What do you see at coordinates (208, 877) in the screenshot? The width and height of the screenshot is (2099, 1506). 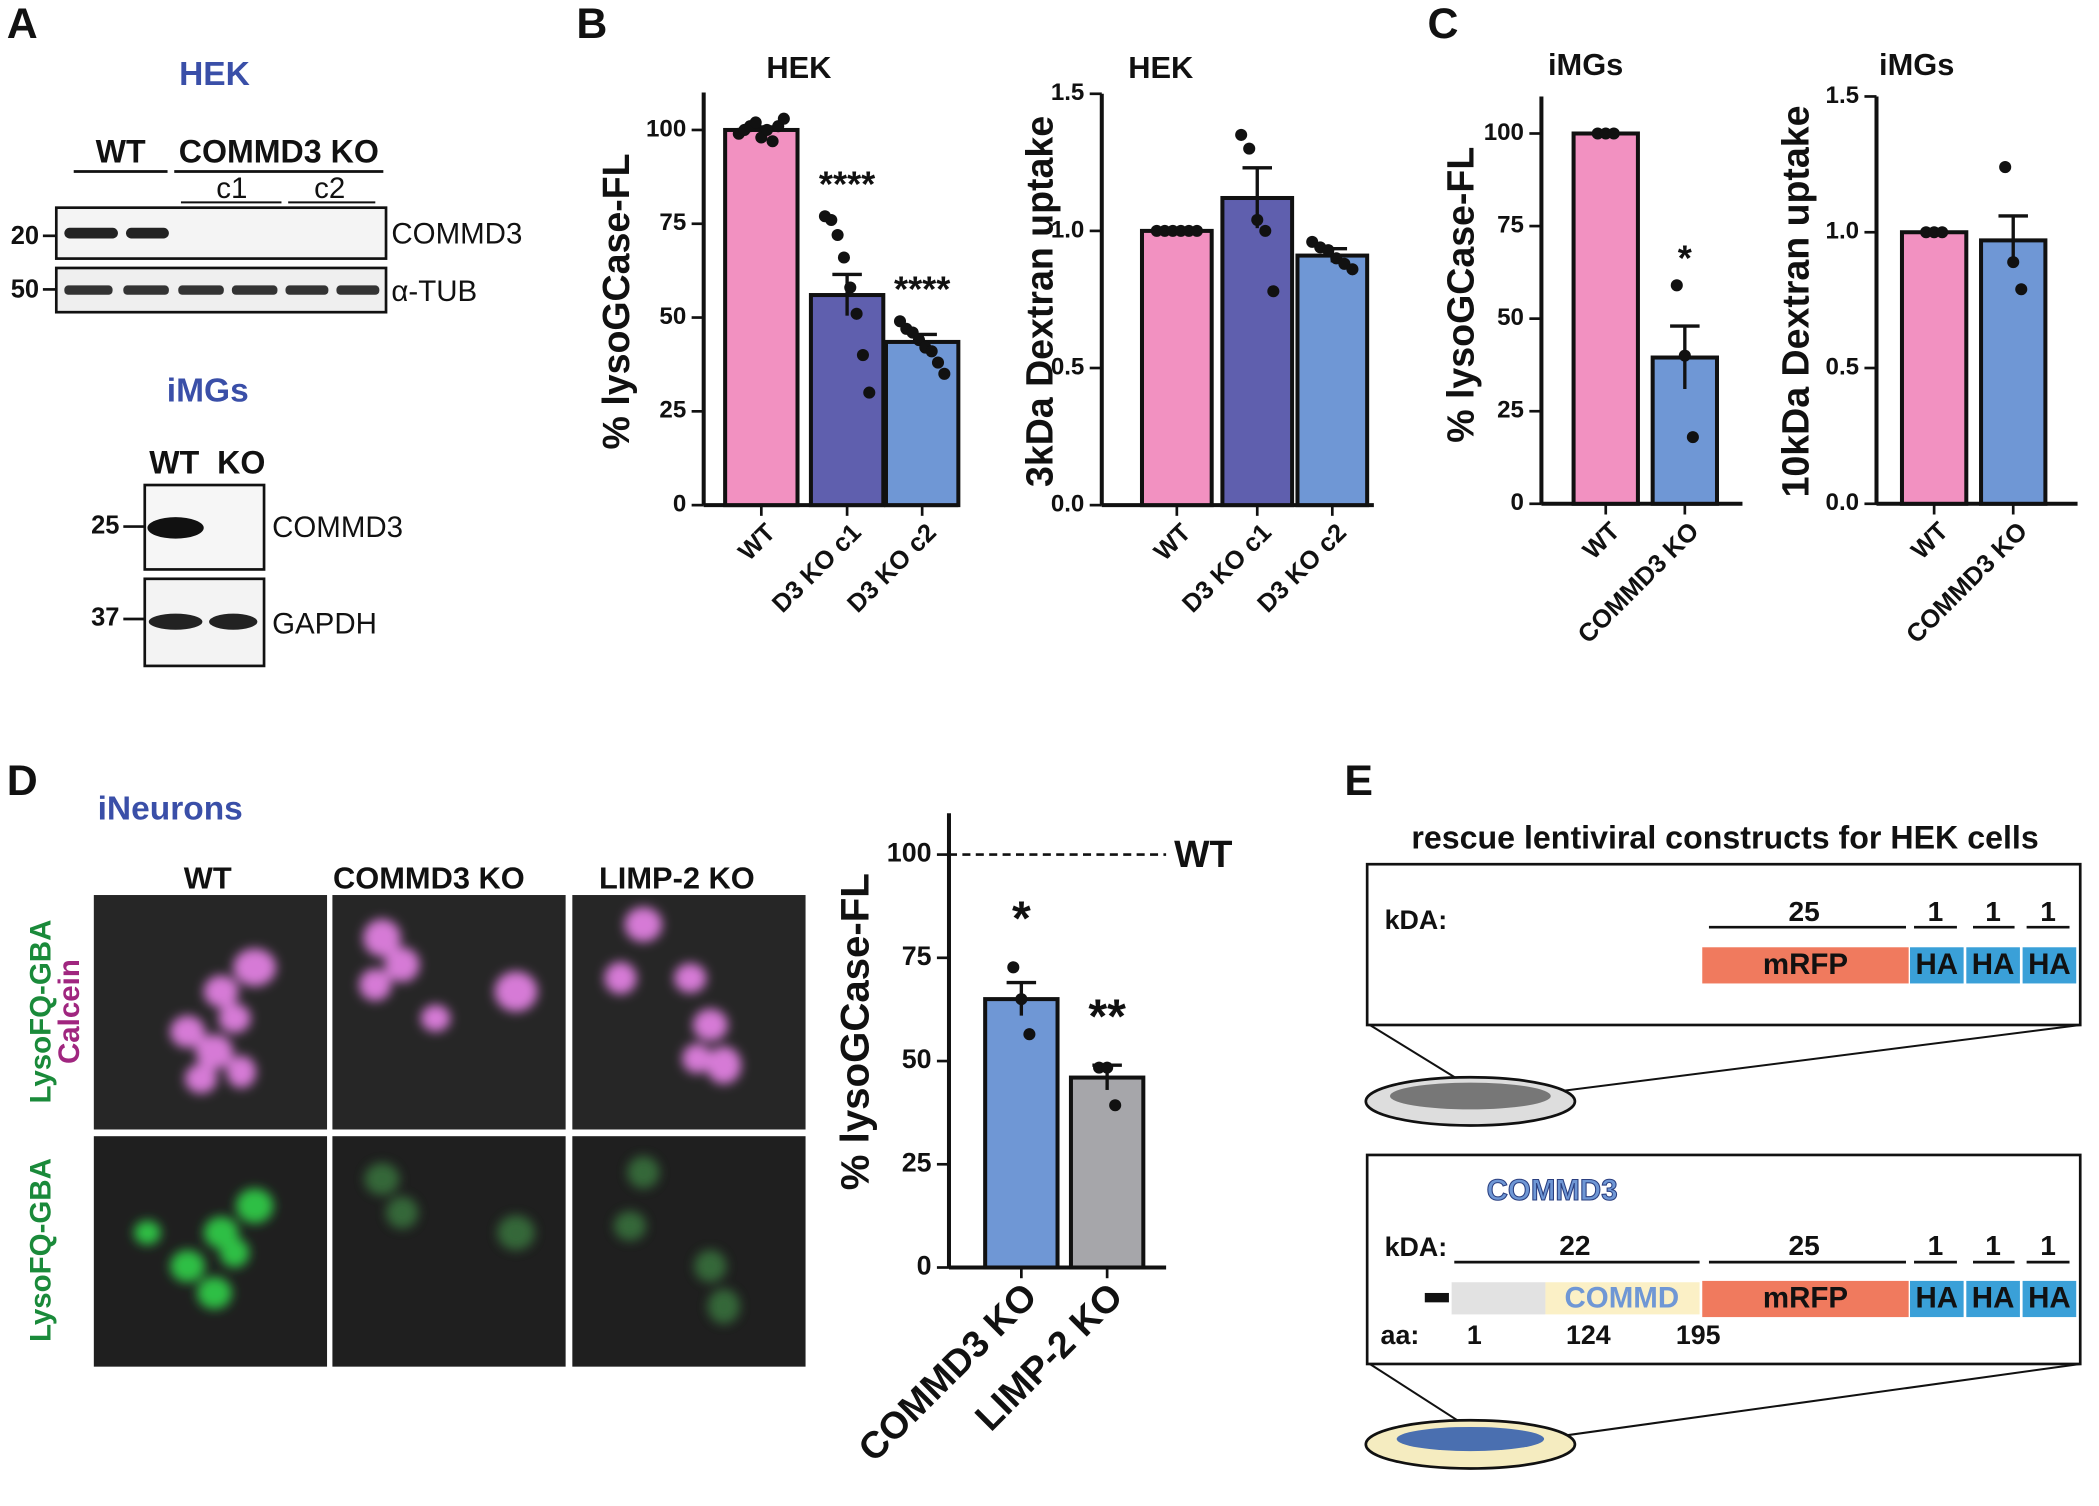 I see `column-label: WT` at bounding box center [208, 877].